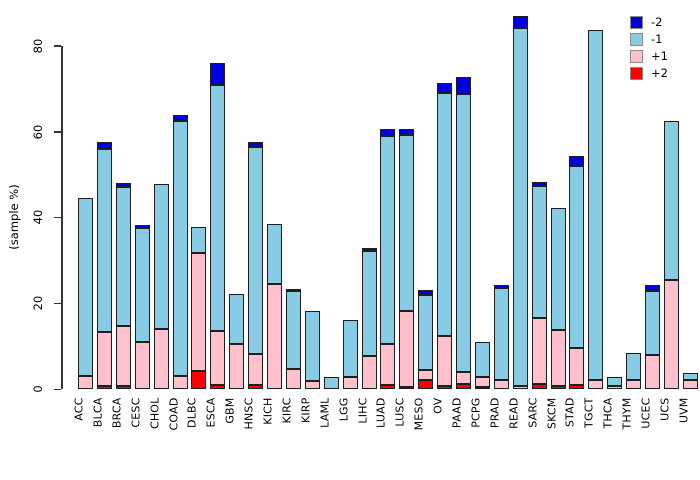 This screenshot has width=700, height=480. I want to click on segment-KICH--1, so click(274, 254).